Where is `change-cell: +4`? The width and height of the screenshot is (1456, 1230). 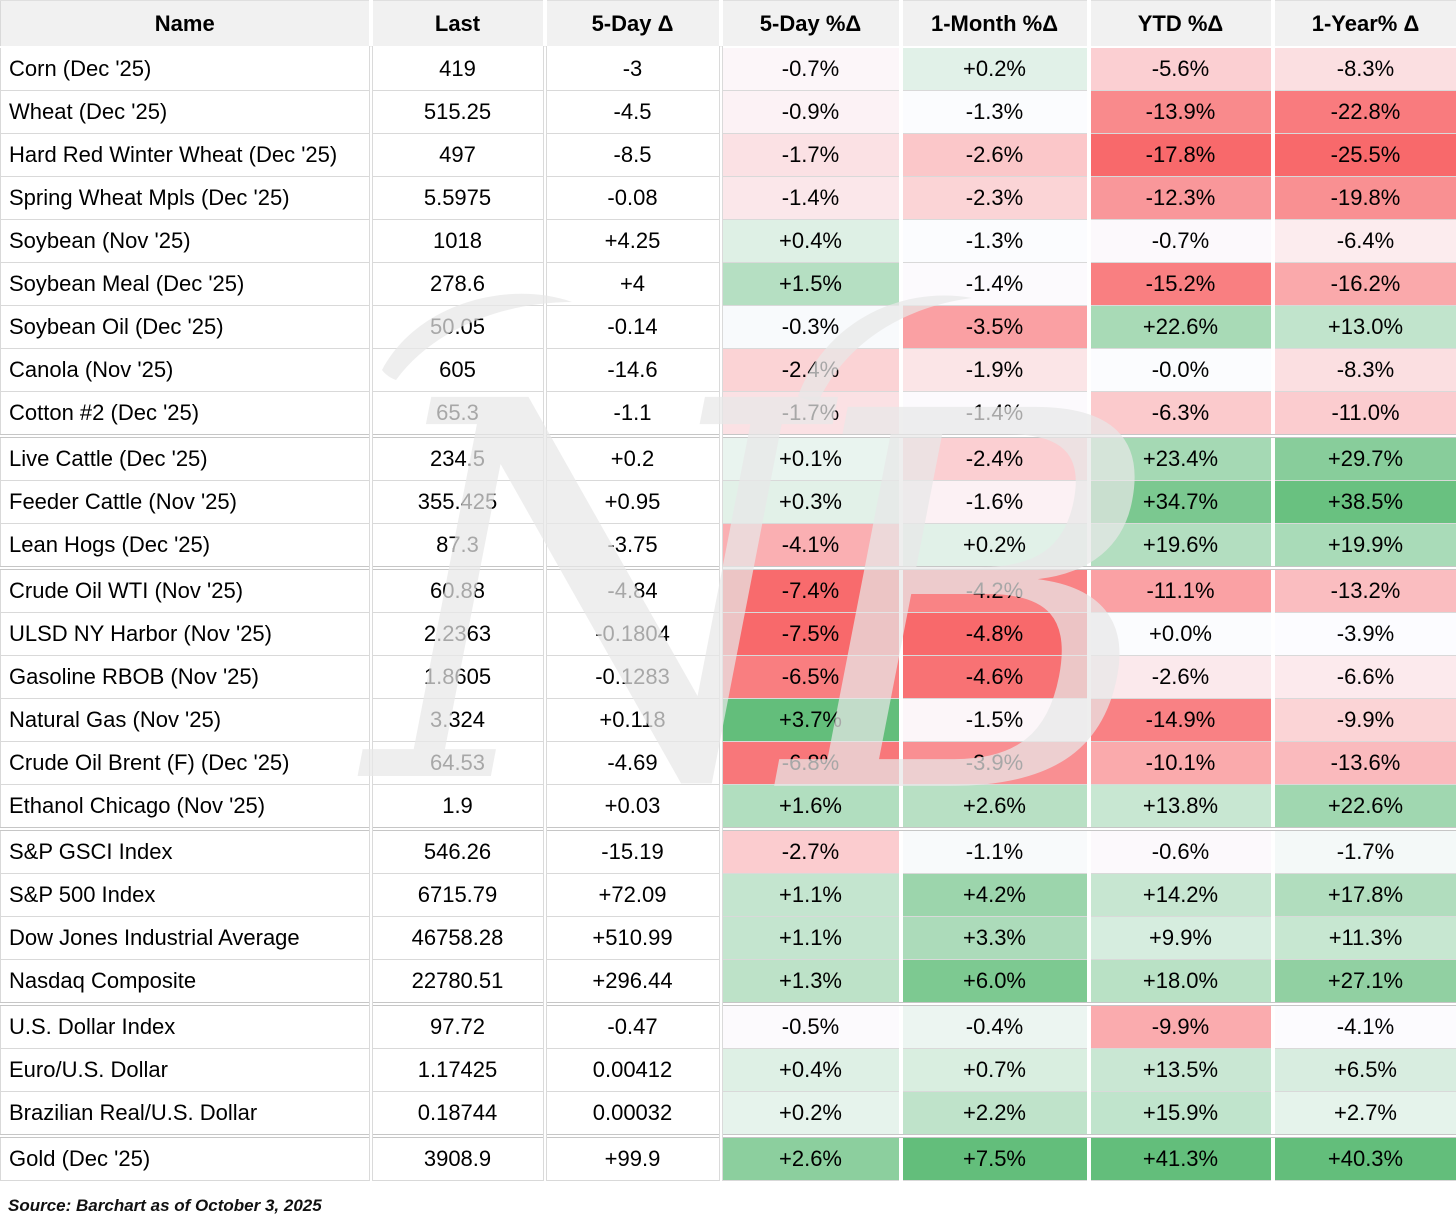 change-cell: +4 is located at coordinates (633, 284).